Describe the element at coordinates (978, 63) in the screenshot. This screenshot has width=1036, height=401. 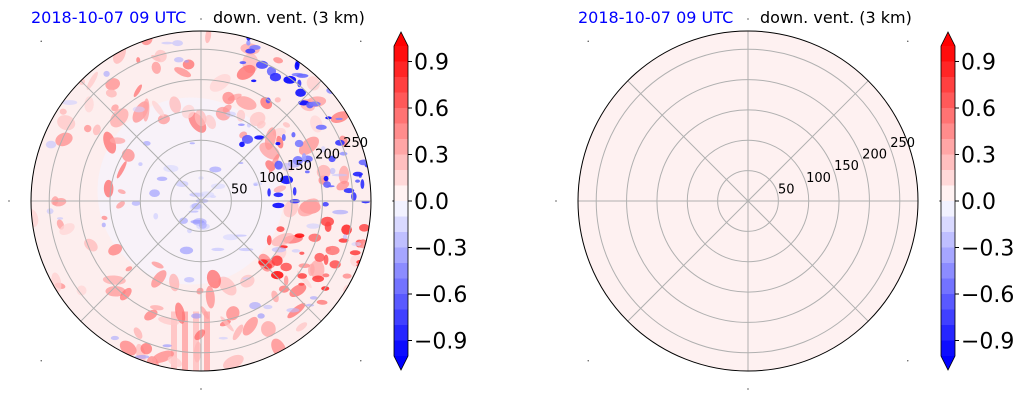
I see `colorbar-tick-label: 0.9` at that location.